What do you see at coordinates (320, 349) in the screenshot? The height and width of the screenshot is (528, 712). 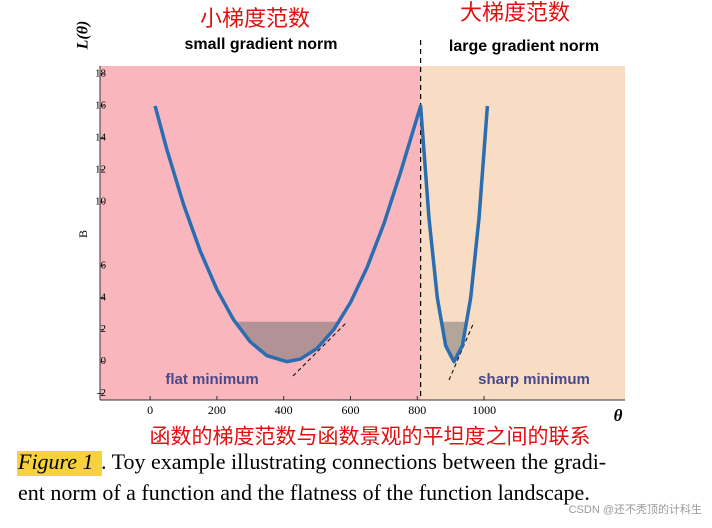 I see `tangent` at bounding box center [320, 349].